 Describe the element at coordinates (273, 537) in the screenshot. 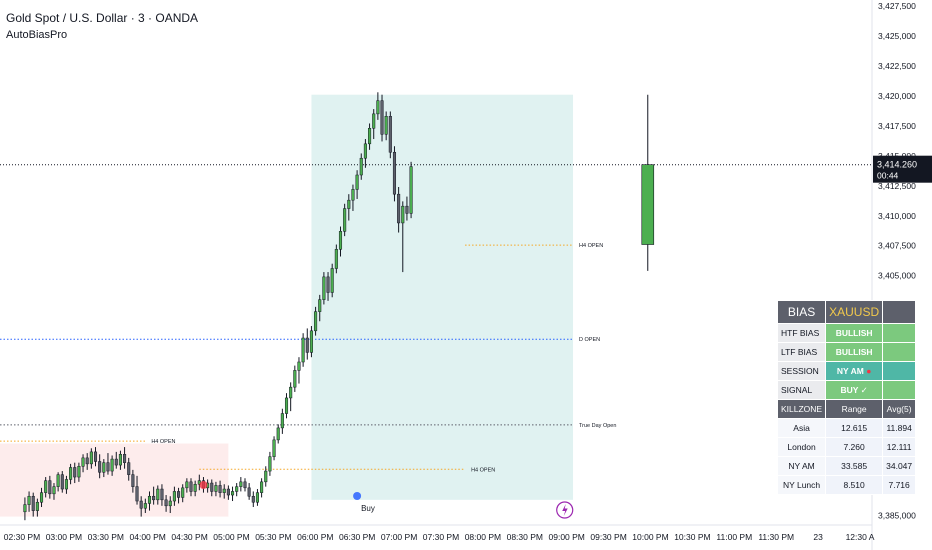

I see `time-tick-label: 05:30 PM` at that location.